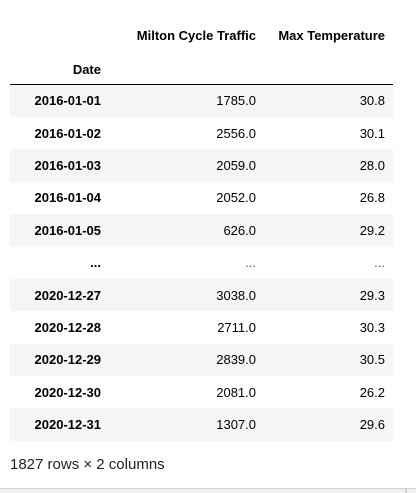 This screenshot has width=416, height=493. I want to click on cell-traffic: 2059.0, so click(236, 165).